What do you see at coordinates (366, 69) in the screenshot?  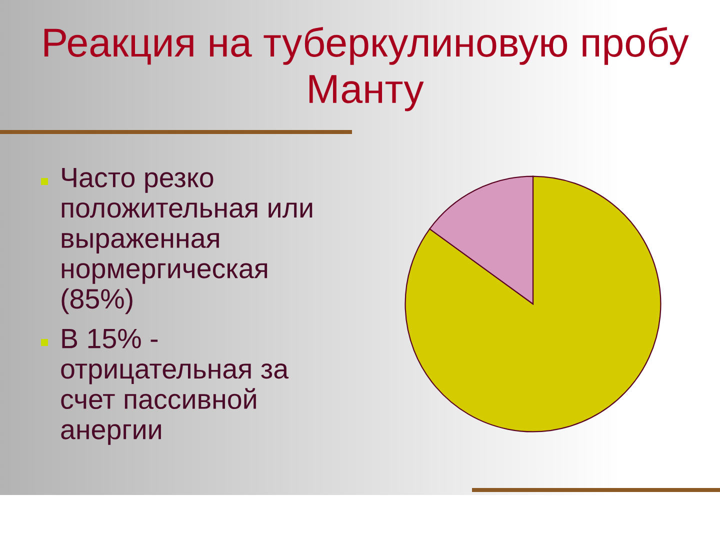 I see `chart-title: Реакция на туберкулиновую пробу Манту` at bounding box center [366, 69].